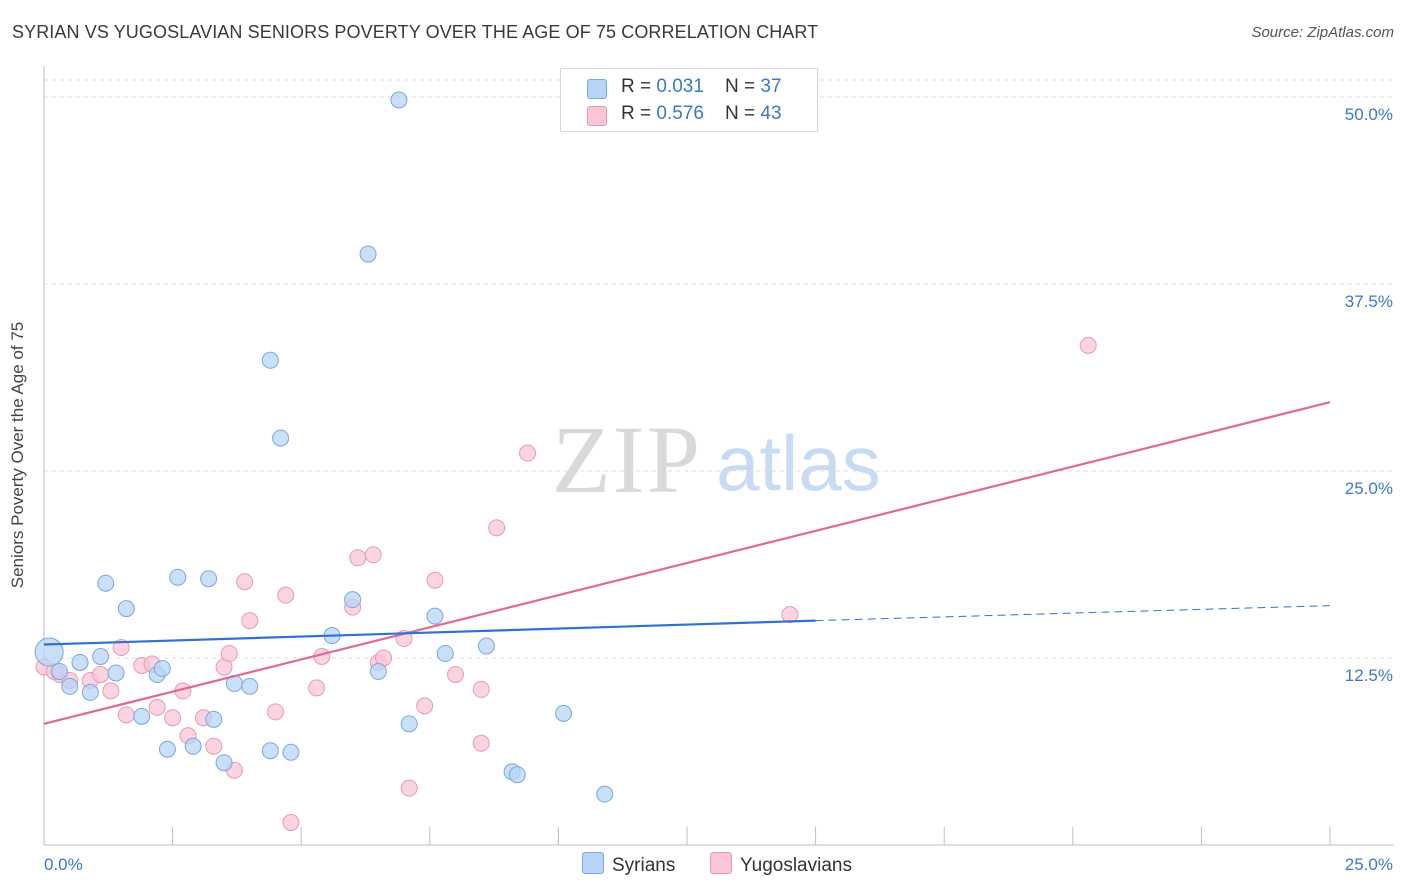 Image resolution: width=1406 pixels, height=892 pixels. Describe the element at coordinates (1073, 613) in the screenshot. I see `syrians-trend-extension` at that location.